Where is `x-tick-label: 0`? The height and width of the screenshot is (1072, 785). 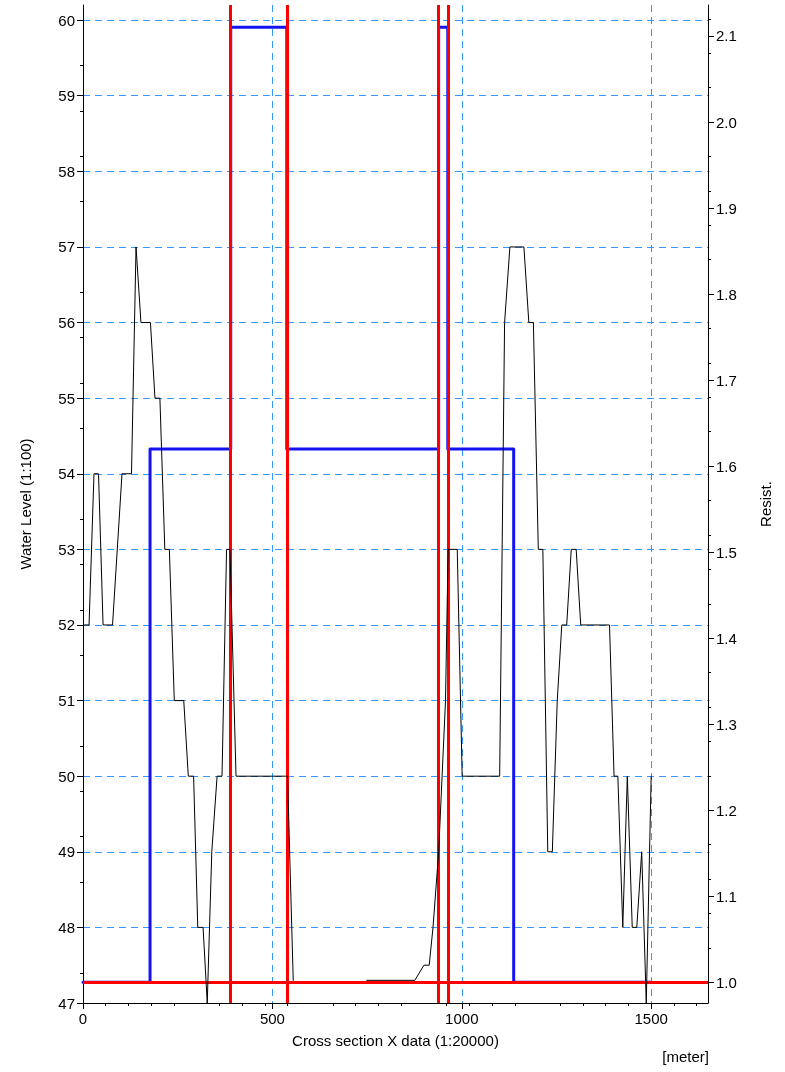 x-tick-label: 0 is located at coordinates (83, 1018).